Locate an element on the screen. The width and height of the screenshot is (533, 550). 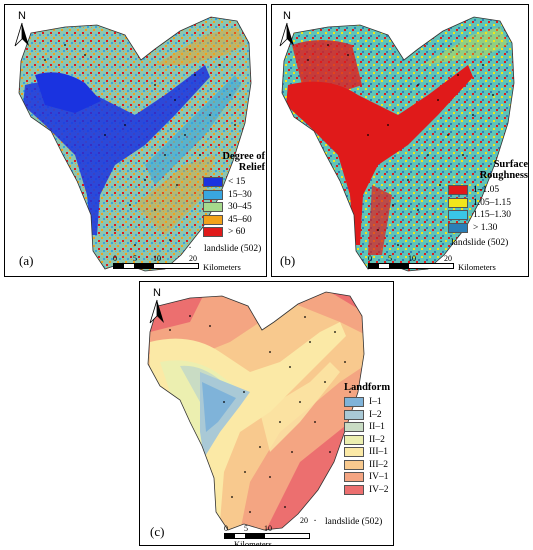
legend-b-item: > 1.30 is located at coordinates (488, 228).